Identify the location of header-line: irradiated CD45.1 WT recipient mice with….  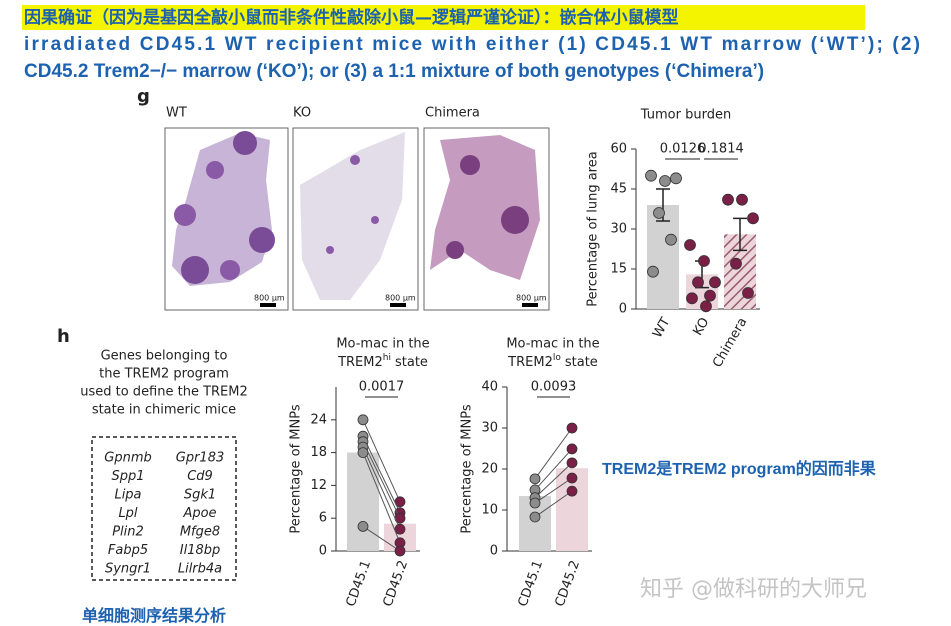
(472, 44).